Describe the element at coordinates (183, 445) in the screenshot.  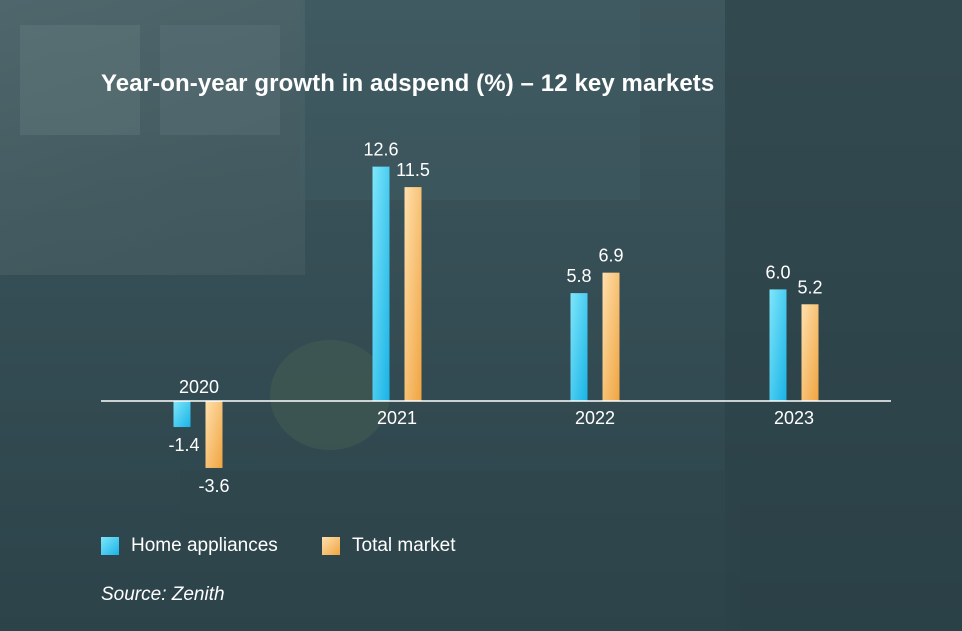
I see `data-label-home-appliances-2020: -1.4` at that location.